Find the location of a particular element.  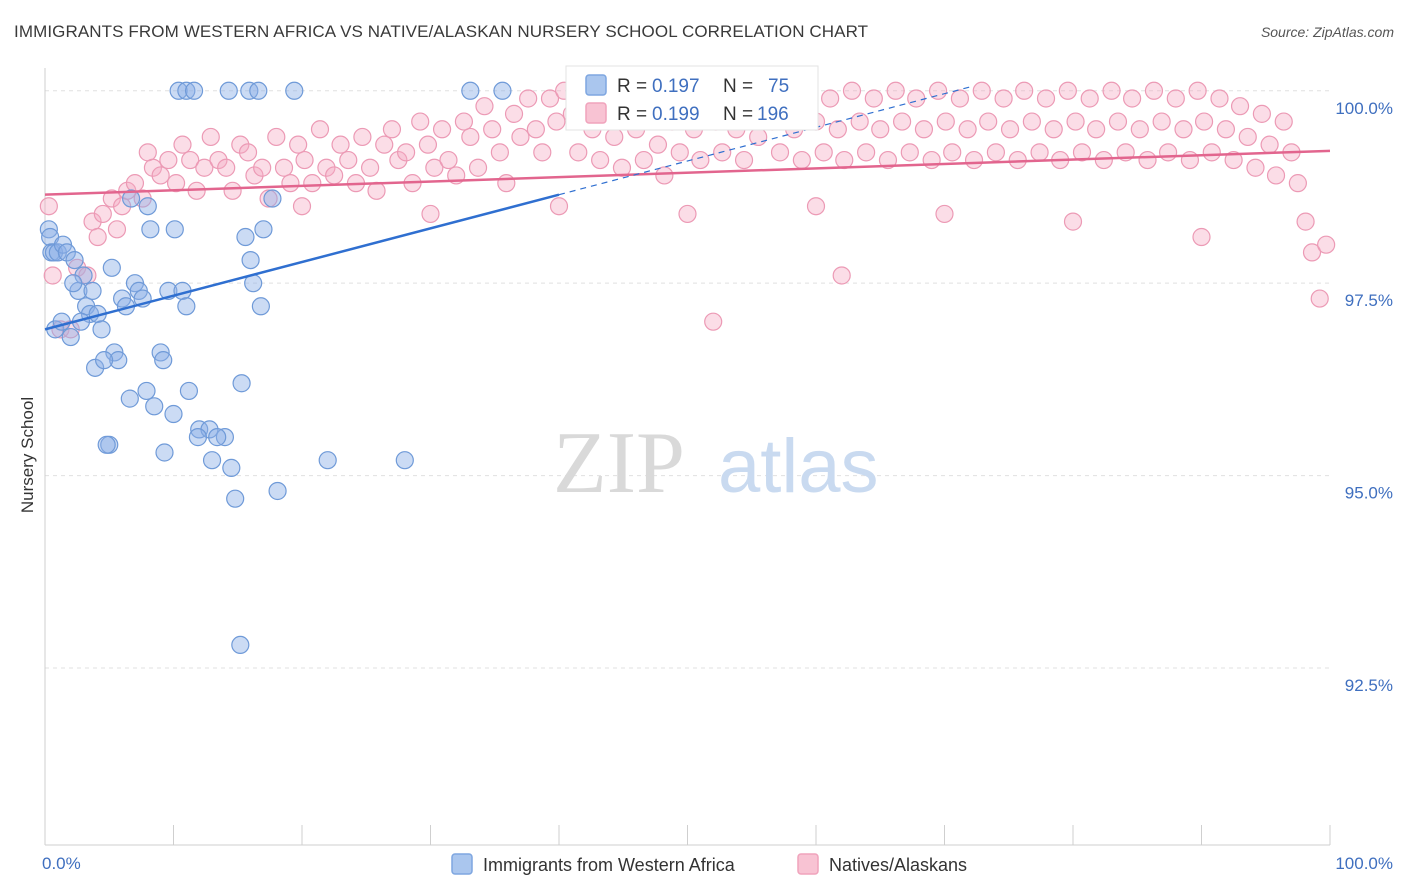

bottom-legend-label-immigrants: Immigrants from Western Africa is located at coordinates (609, 865).